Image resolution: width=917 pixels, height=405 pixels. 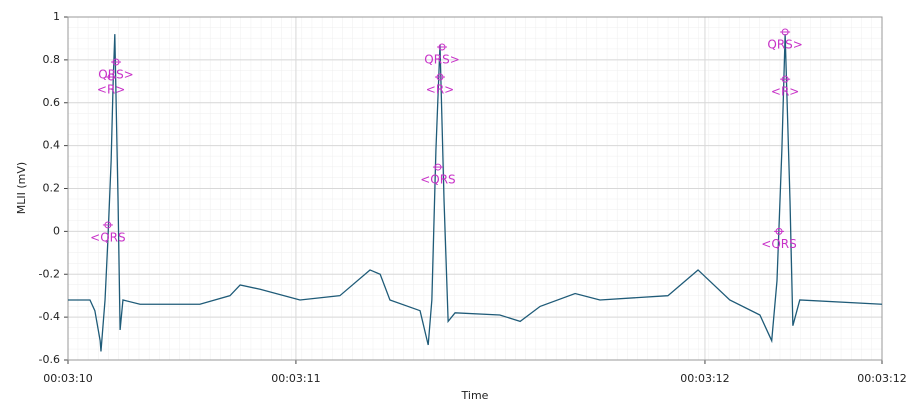 I want to click on y-tick-label: 0, so click(x=56, y=230).